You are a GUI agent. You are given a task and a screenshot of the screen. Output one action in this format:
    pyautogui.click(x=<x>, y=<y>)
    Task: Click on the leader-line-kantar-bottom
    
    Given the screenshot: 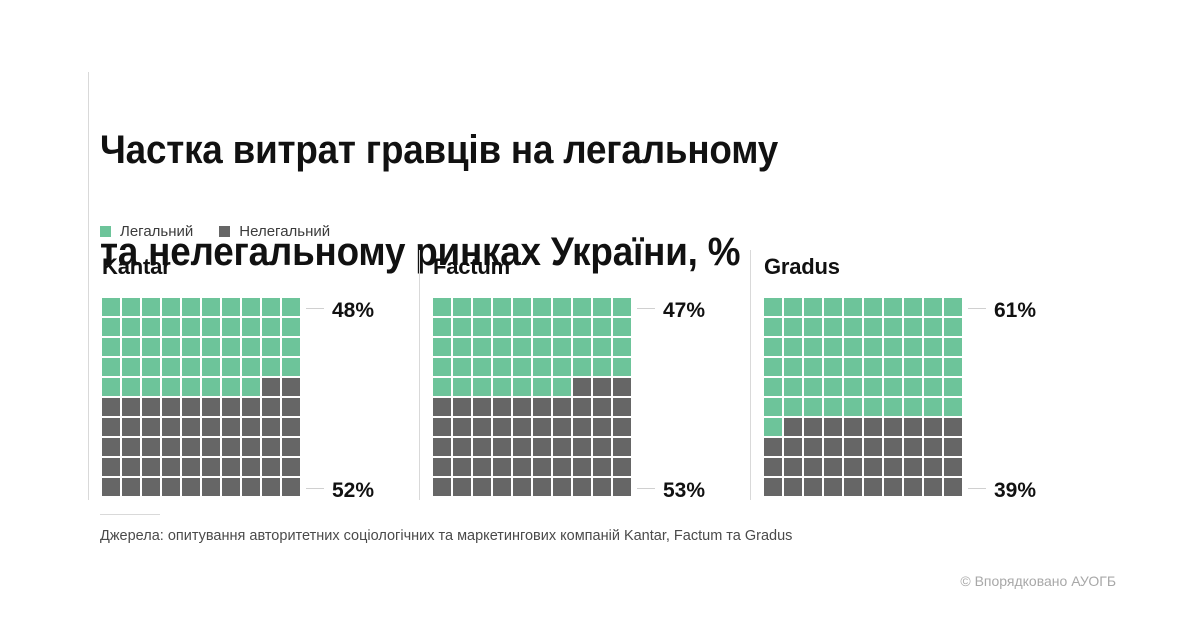 What is the action you would take?
    pyautogui.click(x=315, y=488)
    